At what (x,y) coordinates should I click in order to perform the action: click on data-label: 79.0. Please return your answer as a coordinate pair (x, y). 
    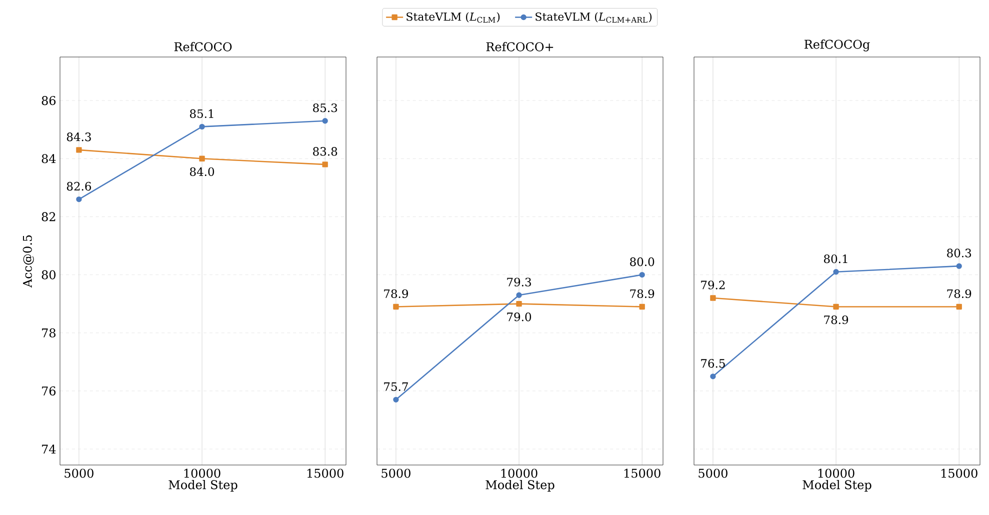
    Looking at the image, I should click on (519, 317).